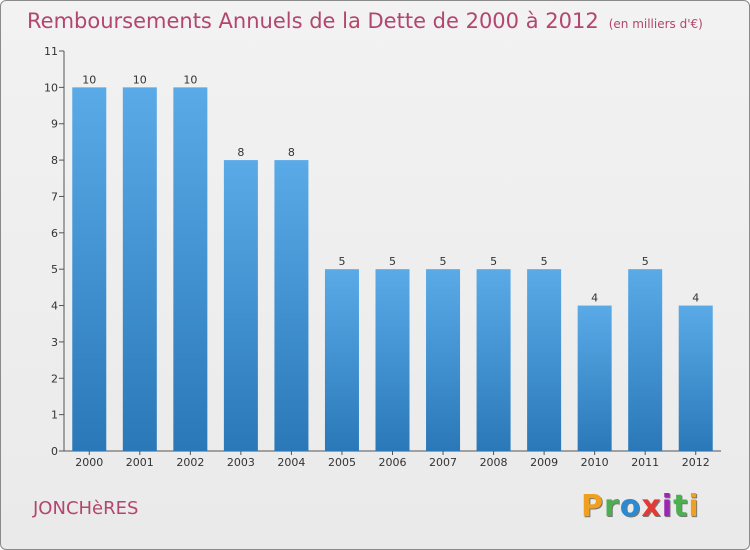 Image resolution: width=750 pixels, height=550 pixels. What do you see at coordinates (655, 24) in the screenshot?
I see `chart-unit: (en milliers d'€)` at bounding box center [655, 24].